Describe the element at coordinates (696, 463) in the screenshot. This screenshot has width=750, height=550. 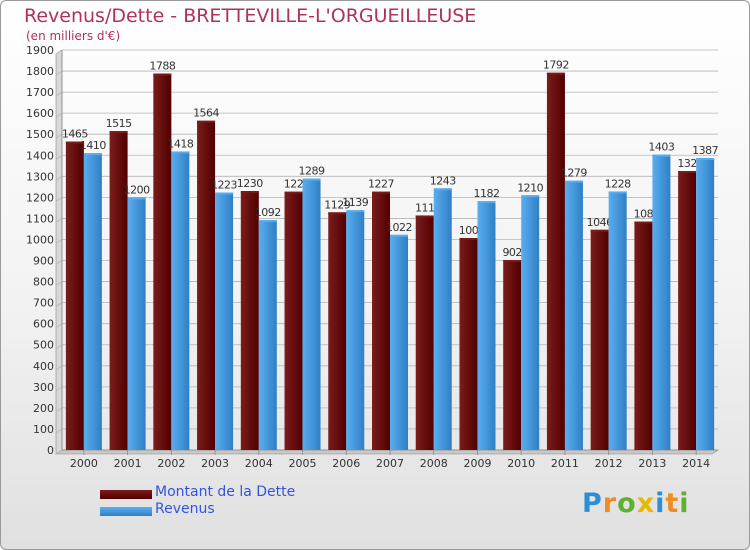
I see `x-tick-label: 2014` at that location.